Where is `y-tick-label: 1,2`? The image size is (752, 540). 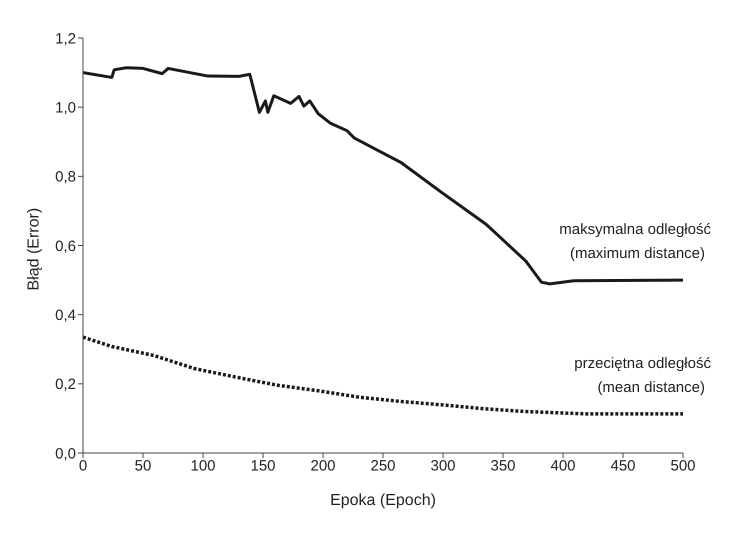
y-tick-label: 1,2 is located at coordinates (65, 39).